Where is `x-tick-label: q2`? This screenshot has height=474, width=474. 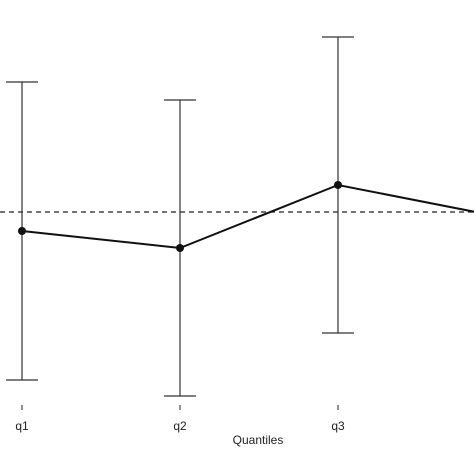
x-tick-label: q2 is located at coordinates (180, 426).